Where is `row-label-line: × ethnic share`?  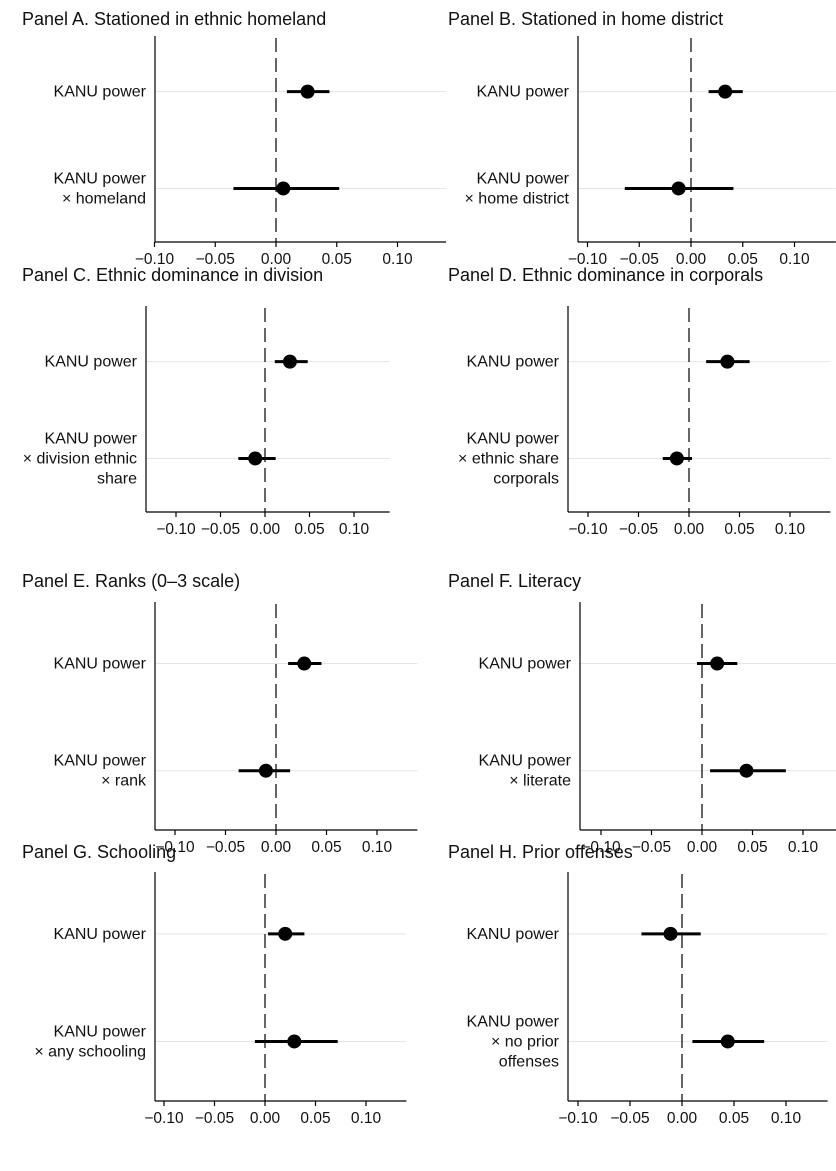 row-label-line: × ethnic share is located at coordinates (508, 458).